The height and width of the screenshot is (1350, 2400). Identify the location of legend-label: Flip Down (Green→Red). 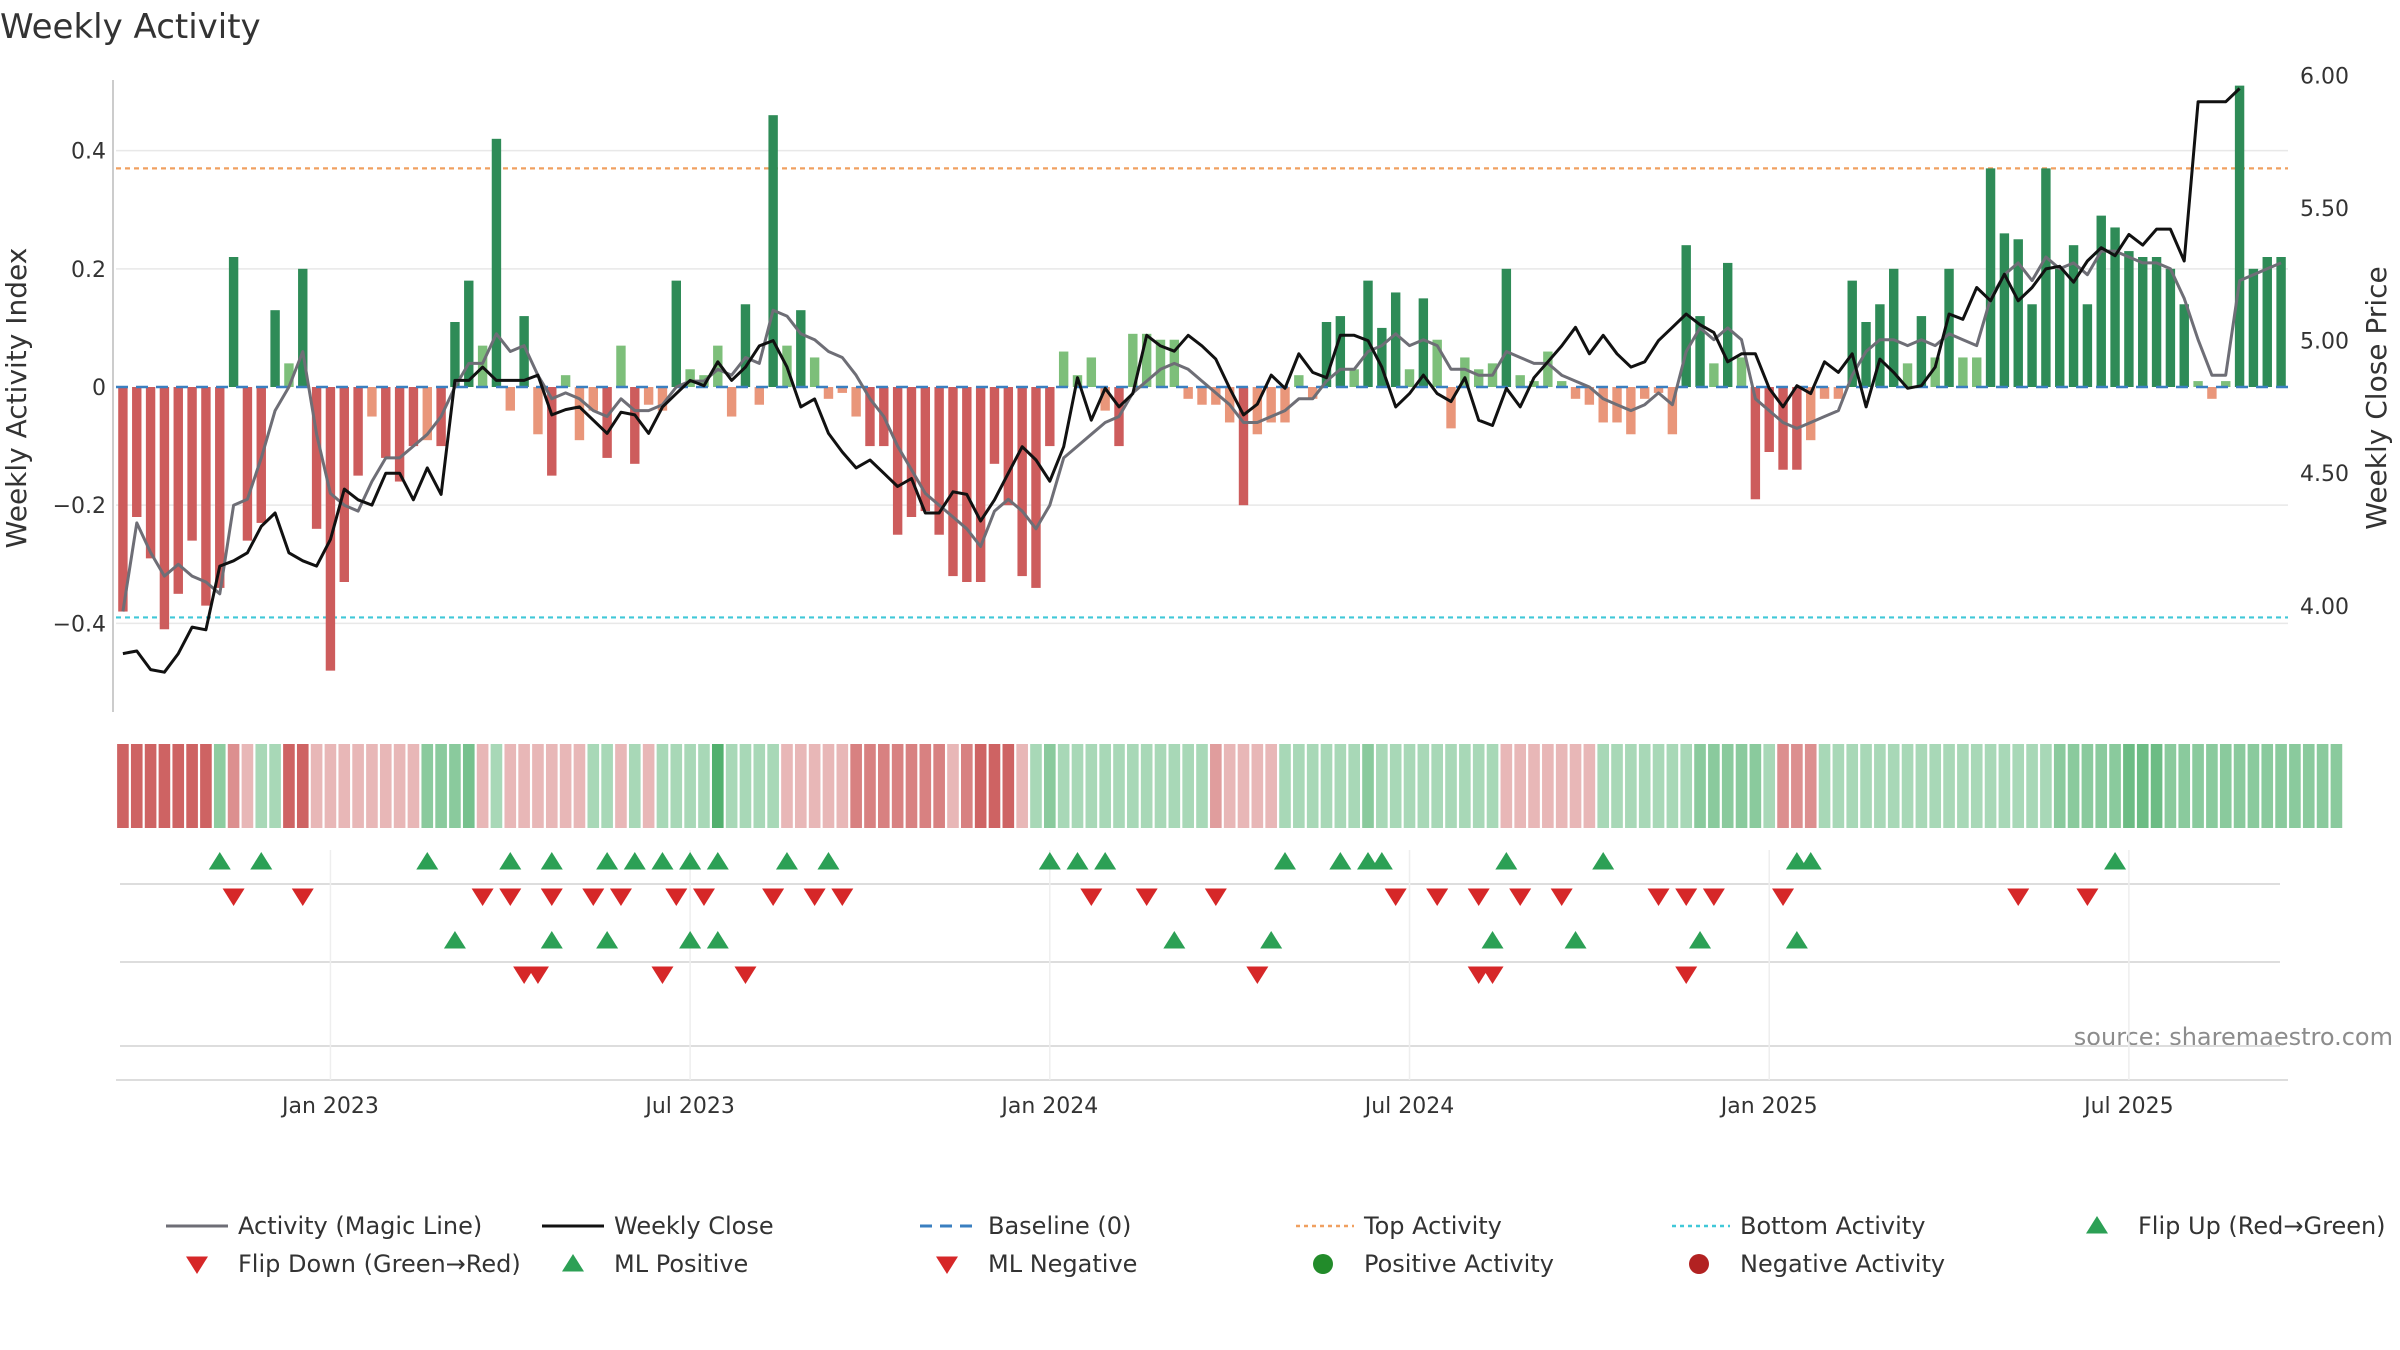
(379, 1264).